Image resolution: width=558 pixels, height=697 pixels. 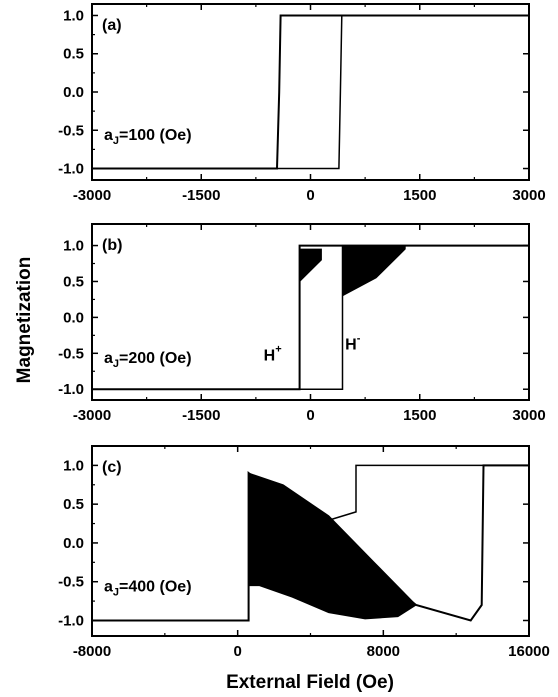 I want to click on x-tick-label: 8000, so click(x=383, y=651).